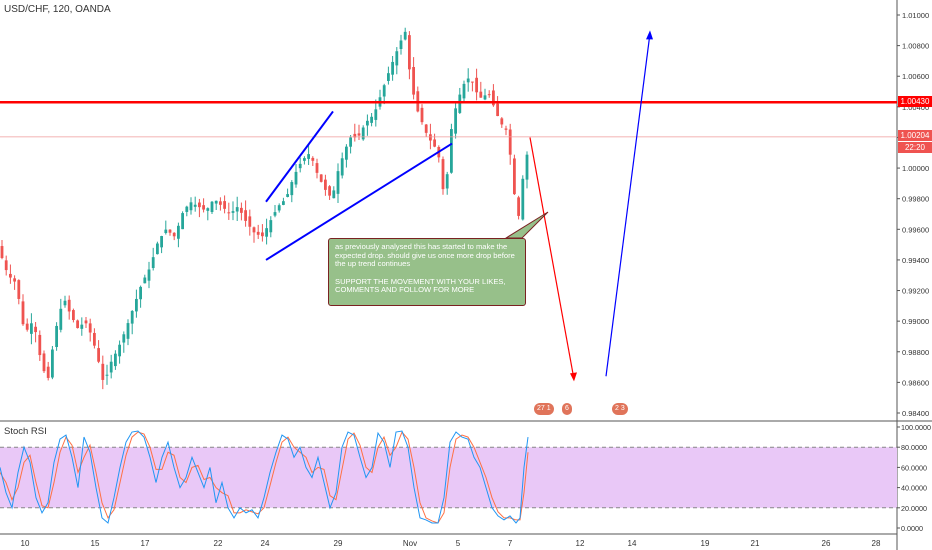  Describe the element at coordinates (915, 413) in the screenshot. I see `price-tick-label: 0.98400` at that location.